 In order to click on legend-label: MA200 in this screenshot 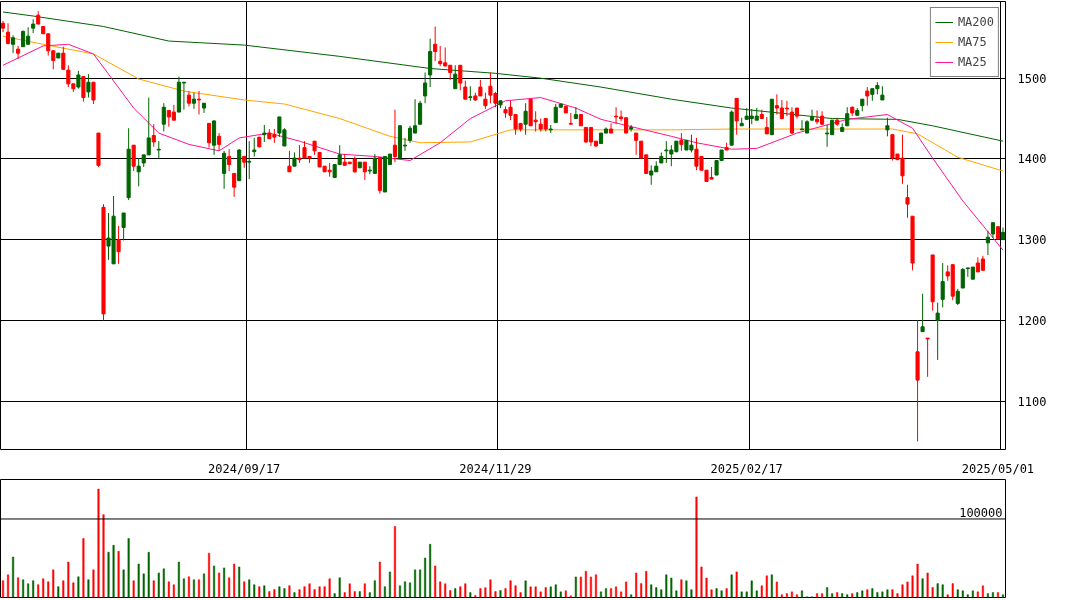, I will do `click(975, 22)`.